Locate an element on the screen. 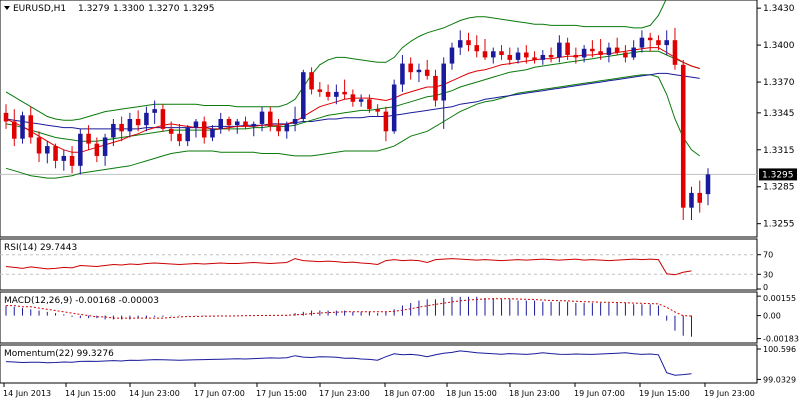  rsi-series-line is located at coordinates (348, 267).